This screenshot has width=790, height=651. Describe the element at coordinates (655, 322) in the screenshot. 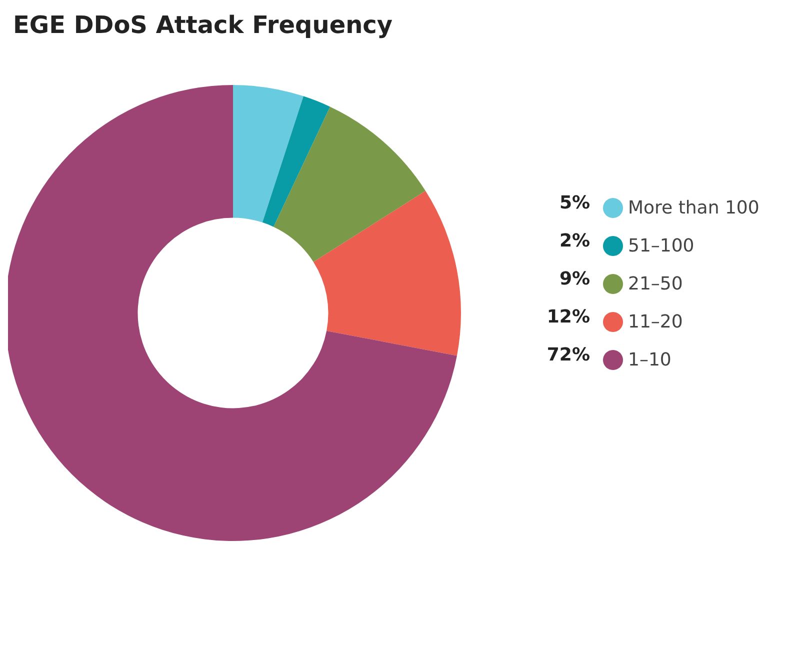

I see `legend-label: 11–20` at that location.